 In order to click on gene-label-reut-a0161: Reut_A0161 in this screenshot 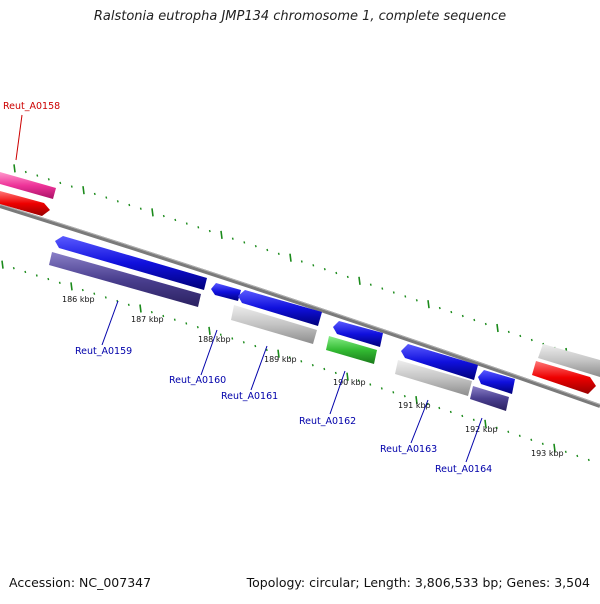, I will do `click(249, 396)`.